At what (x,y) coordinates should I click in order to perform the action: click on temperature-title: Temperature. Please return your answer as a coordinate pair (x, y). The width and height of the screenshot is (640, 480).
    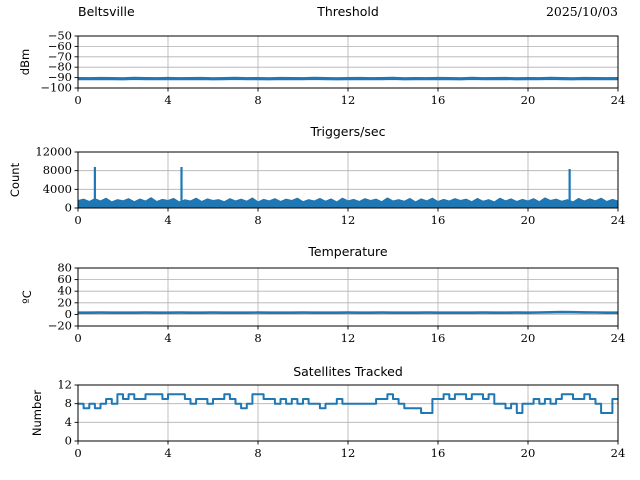
    Looking at the image, I should click on (348, 251).